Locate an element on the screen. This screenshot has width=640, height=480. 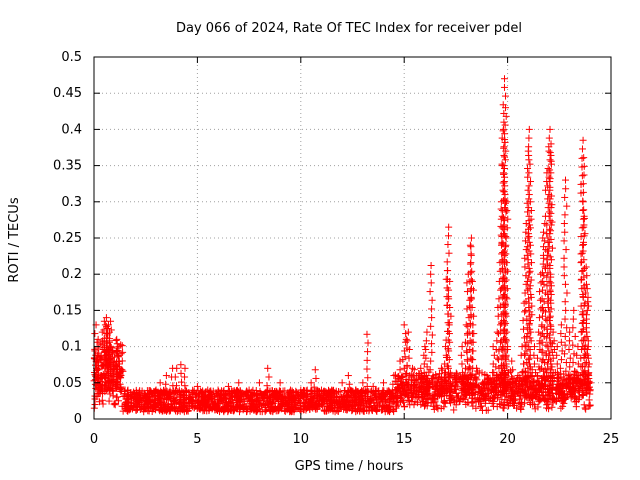
x-tick-label: 20 is located at coordinates (507, 439).